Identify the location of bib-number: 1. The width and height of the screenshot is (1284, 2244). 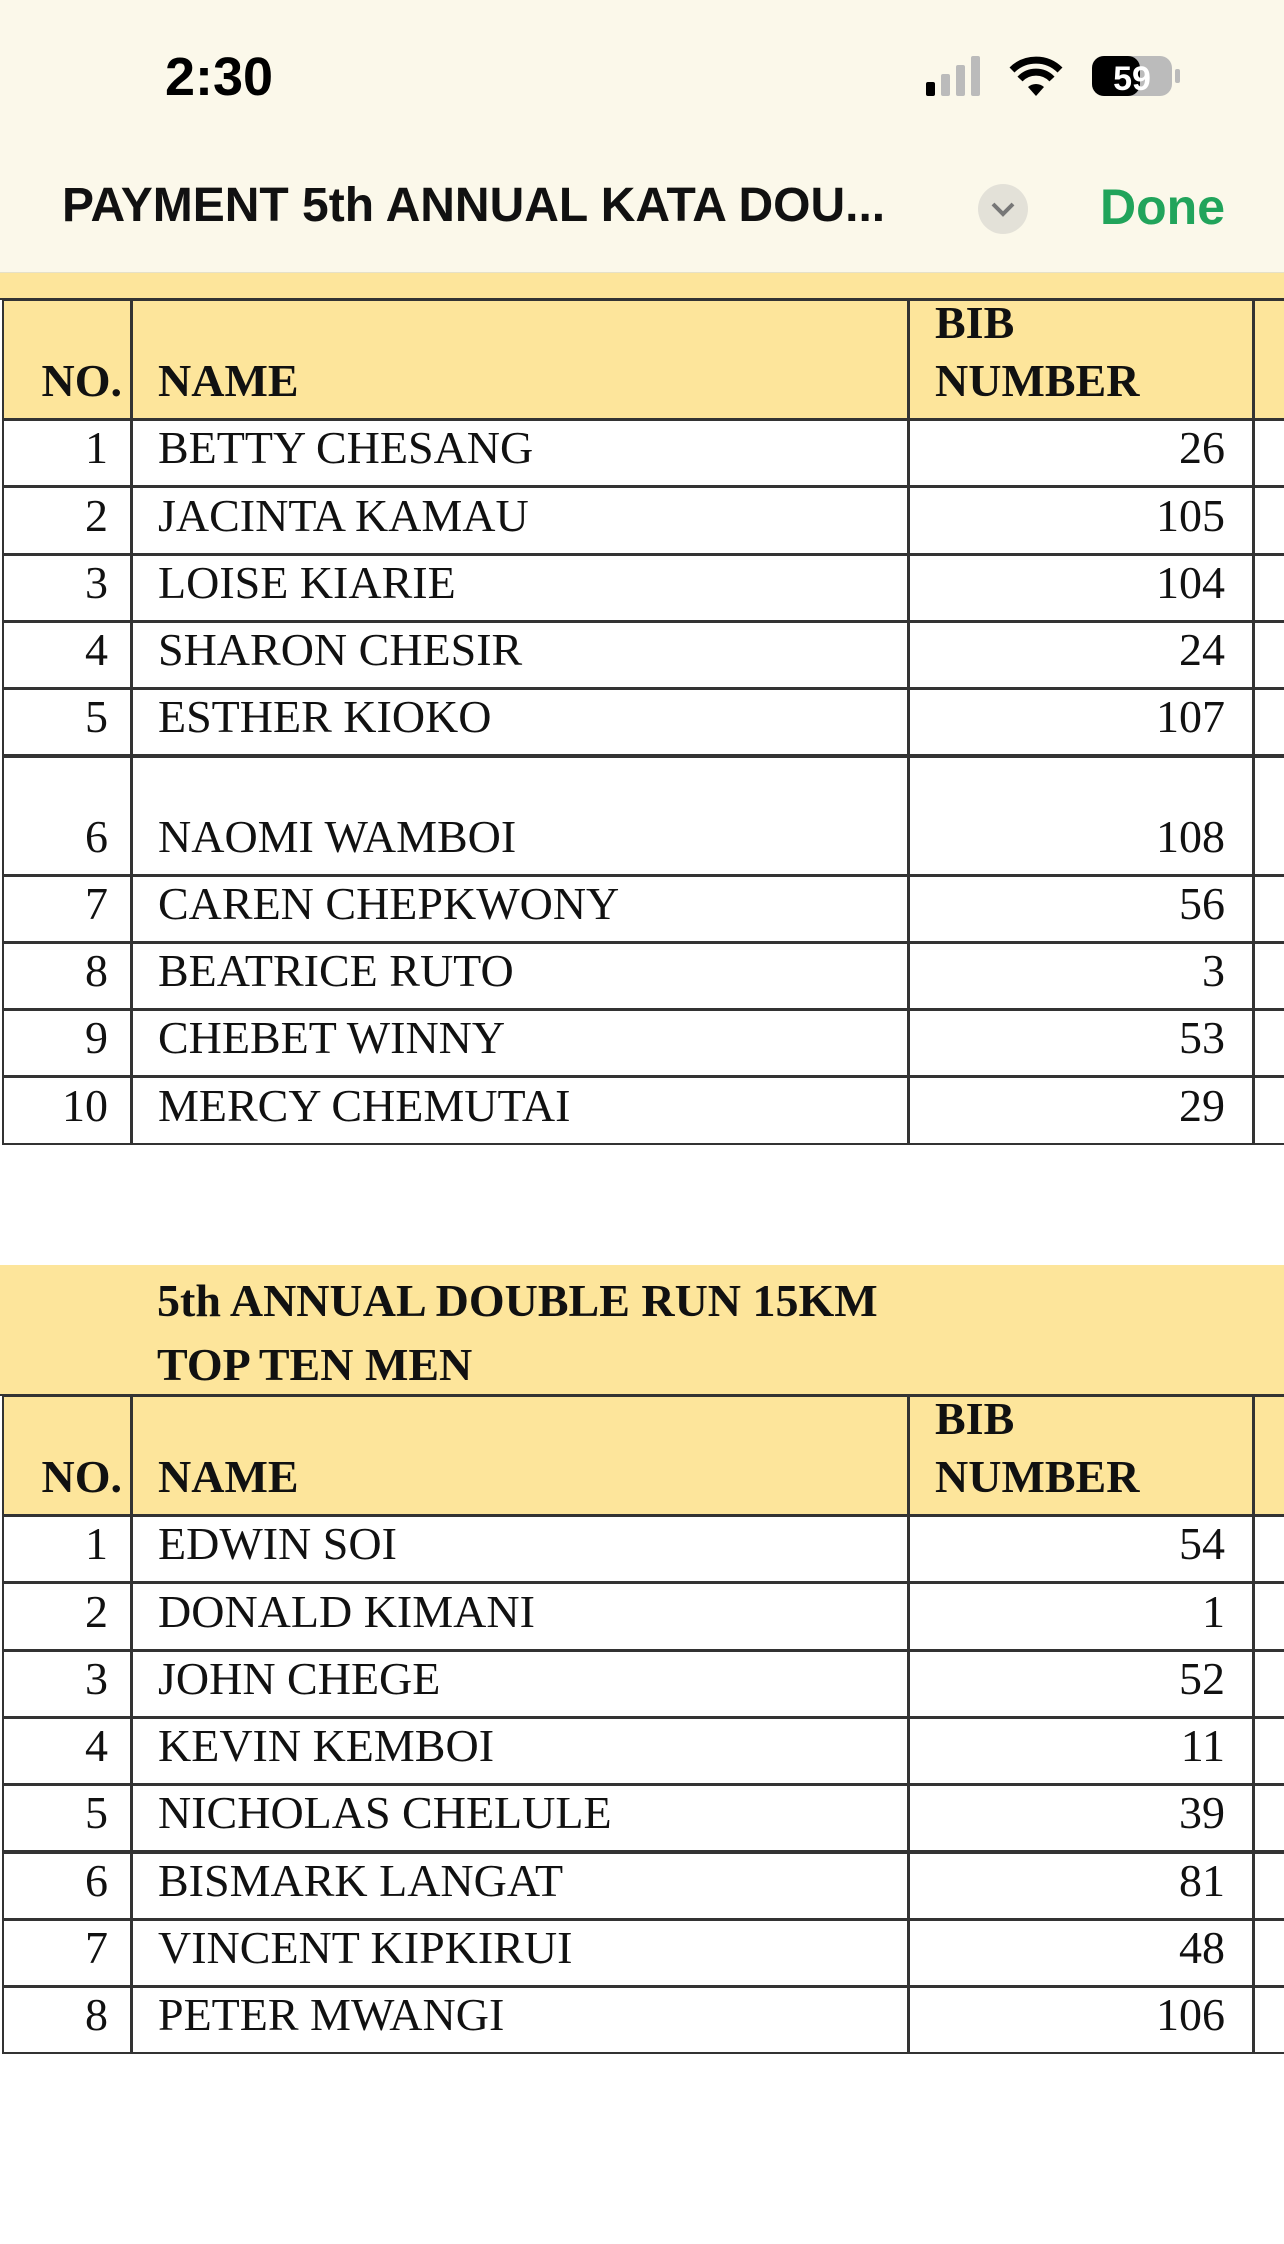
(1081, 1616).